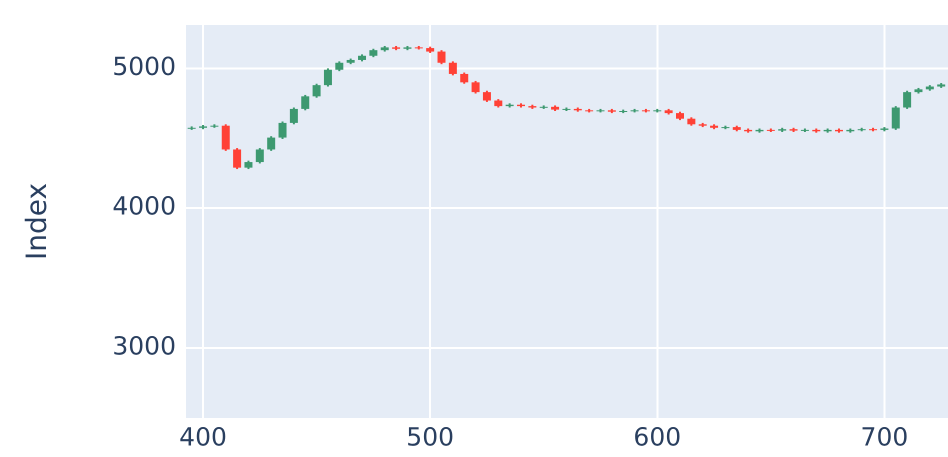  I want to click on x-tick-label: 500, so click(430, 437).